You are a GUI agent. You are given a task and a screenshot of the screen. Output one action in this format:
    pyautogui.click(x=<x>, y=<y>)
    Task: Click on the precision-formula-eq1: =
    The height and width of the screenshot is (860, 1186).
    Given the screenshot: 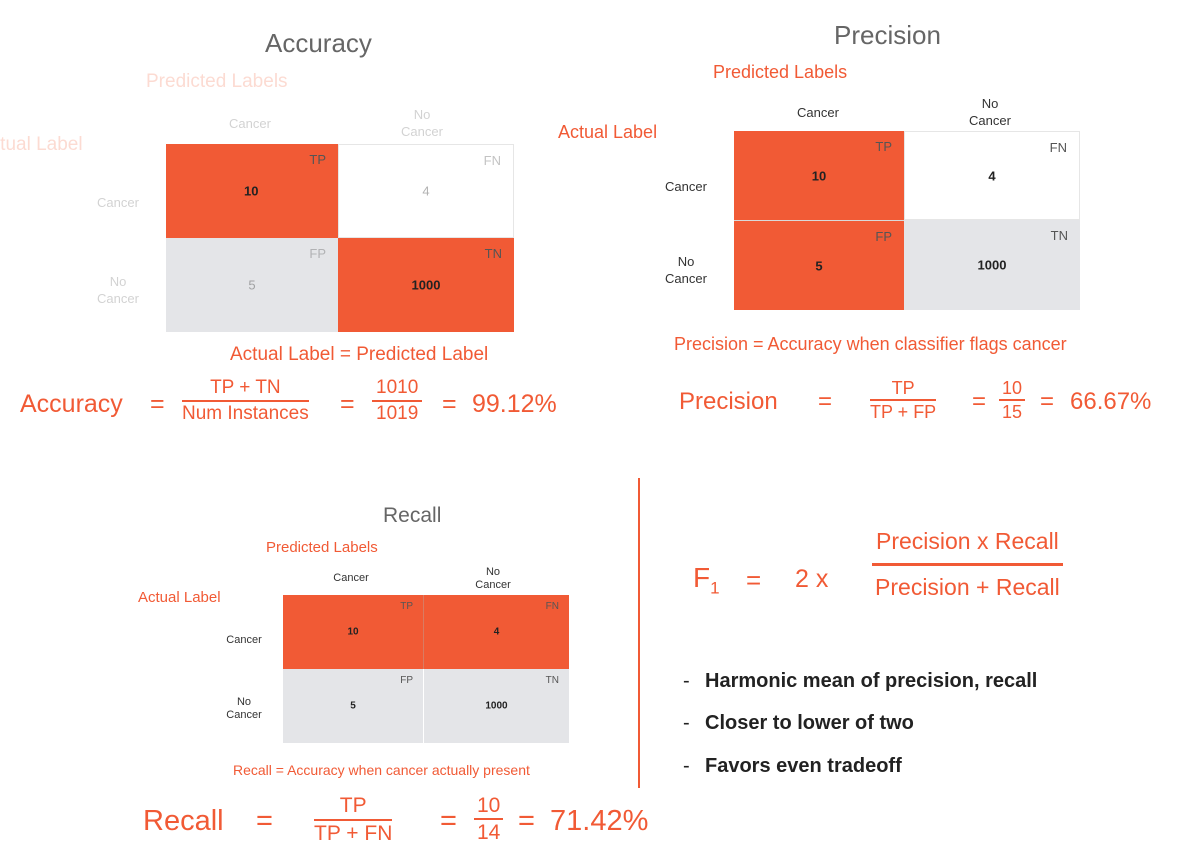 What is the action you would take?
    pyautogui.click(x=825, y=401)
    